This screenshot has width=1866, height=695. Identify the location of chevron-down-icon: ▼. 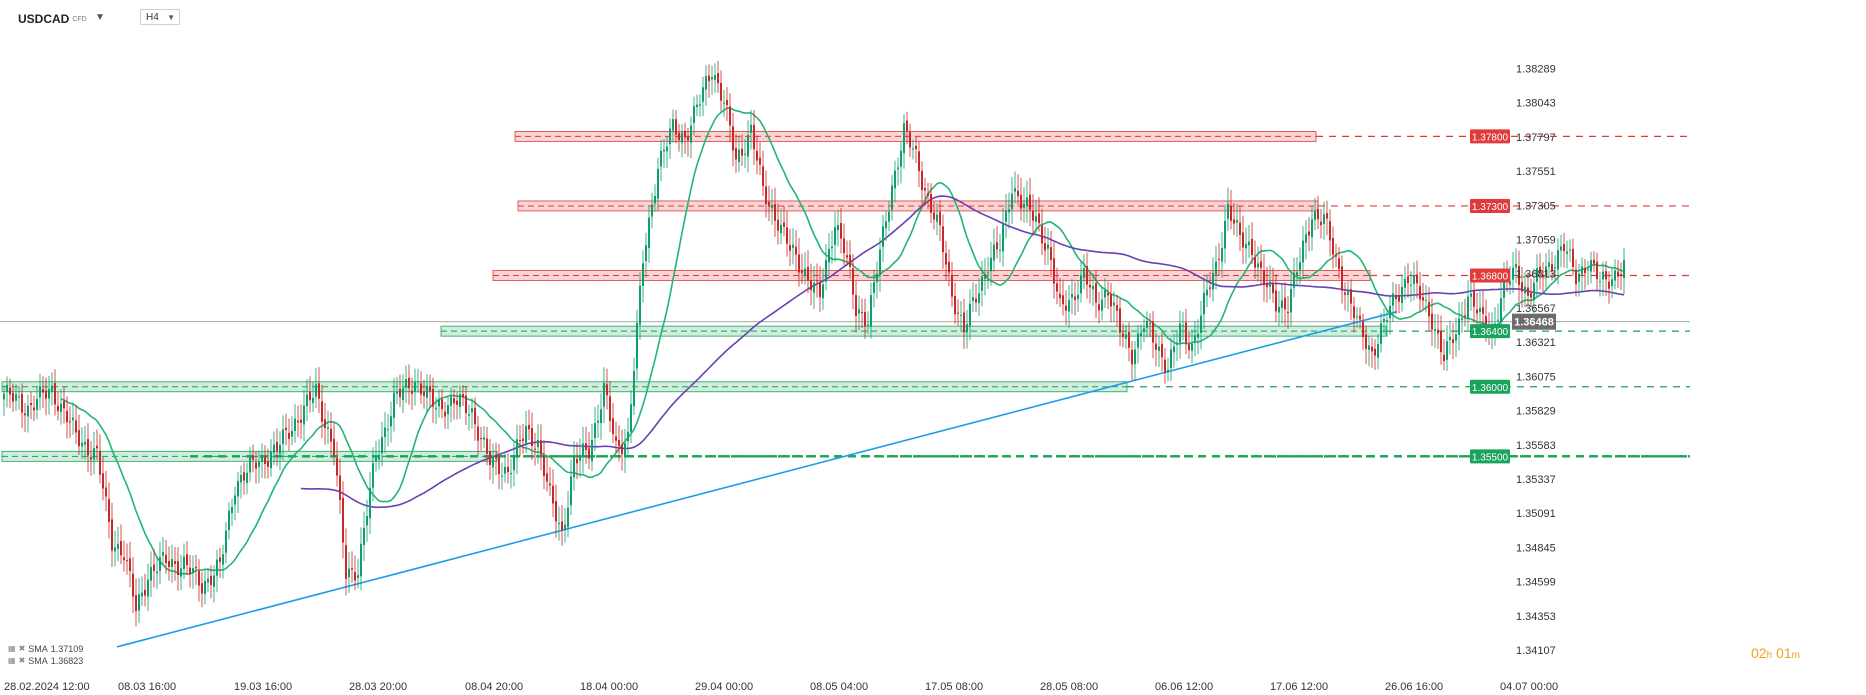
(100, 17).